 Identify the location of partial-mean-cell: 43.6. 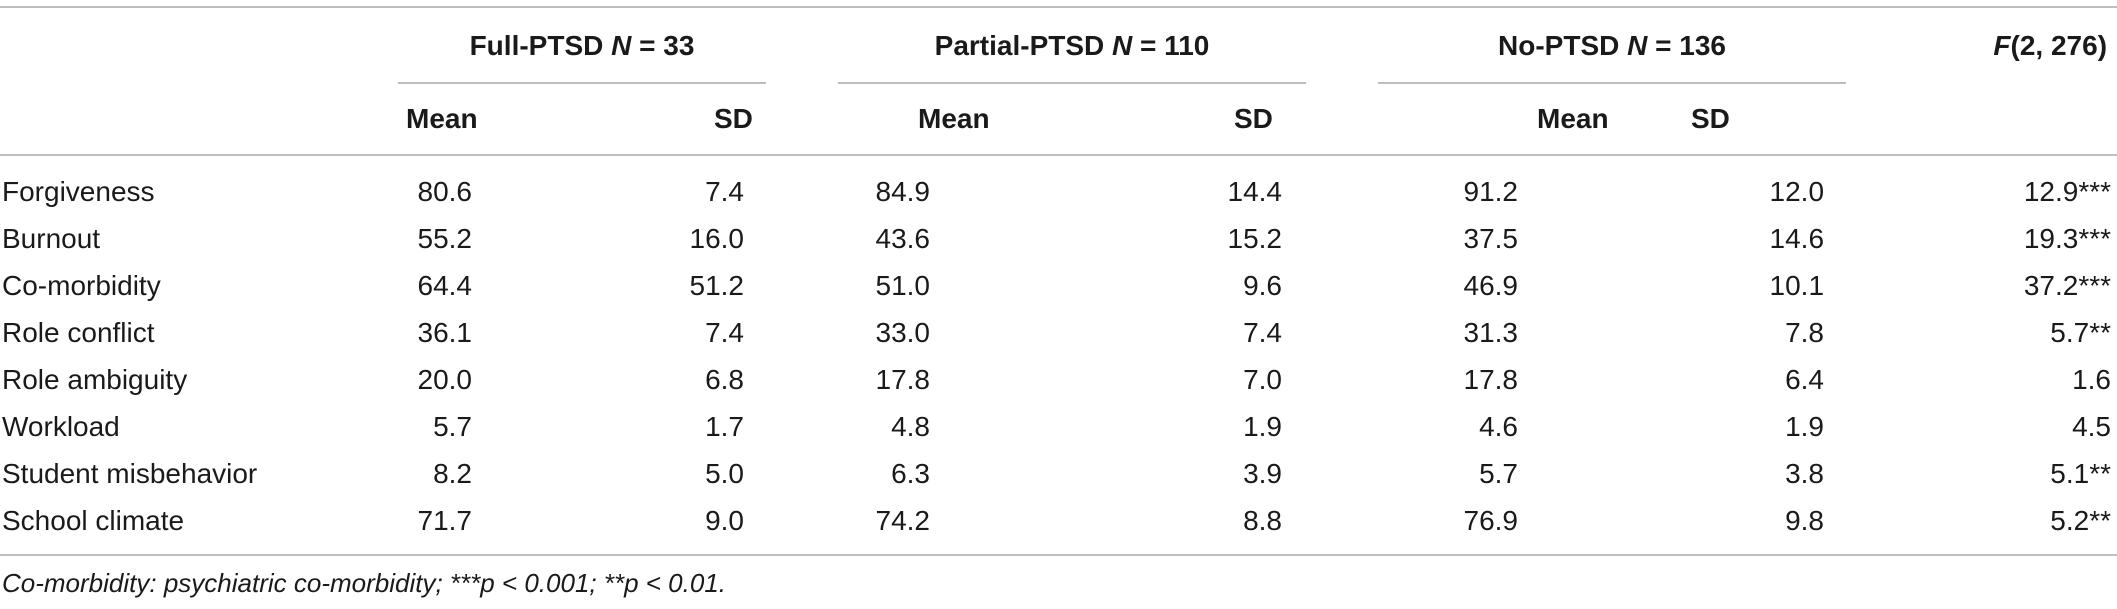
(903, 238).